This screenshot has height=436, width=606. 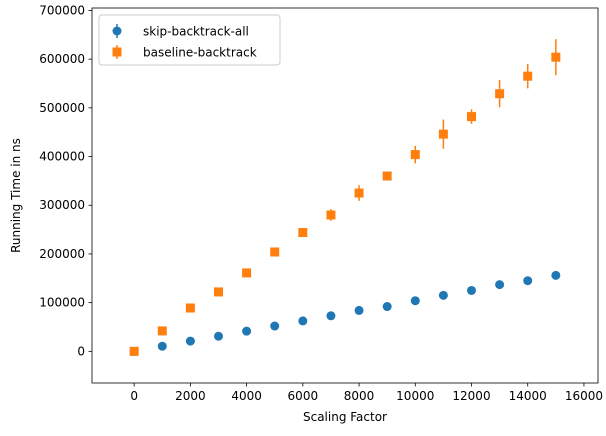 What do you see at coordinates (196, 32) in the screenshot?
I see `legend-label: skip-backtrack-all` at bounding box center [196, 32].